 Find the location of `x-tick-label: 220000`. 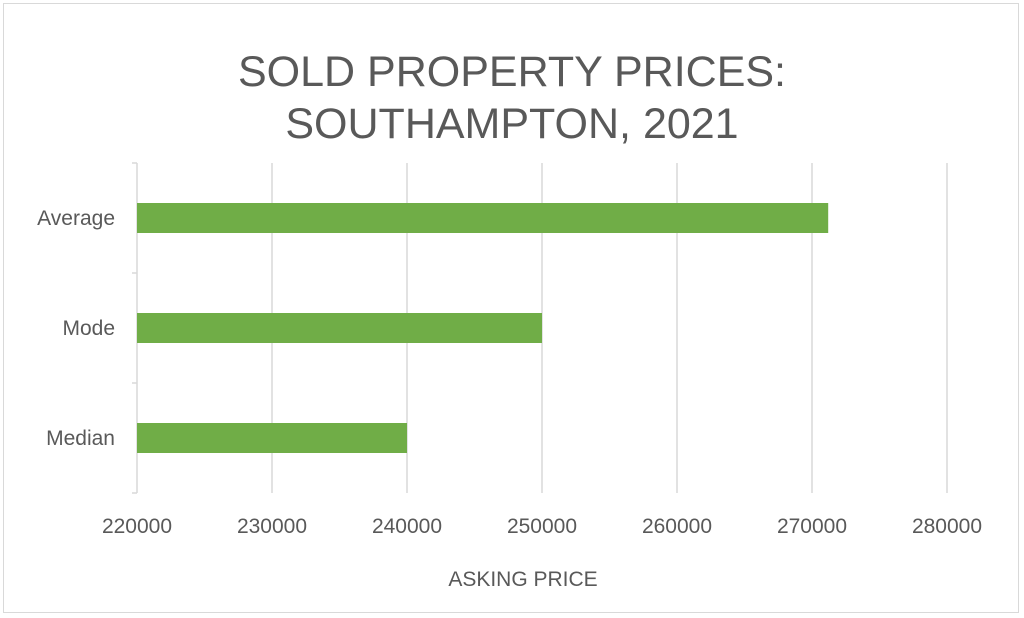

x-tick-label: 220000 is located at coordinates (137, 526).